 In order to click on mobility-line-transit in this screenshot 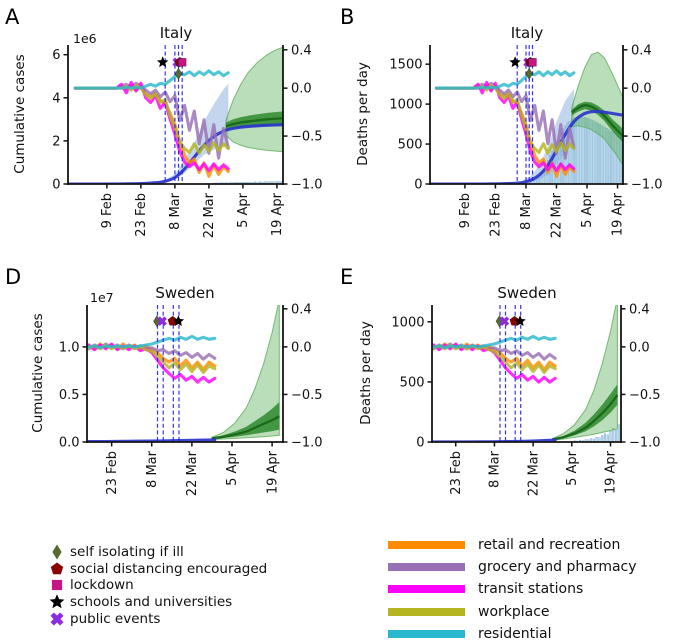, I will do `click(505, 126)`.